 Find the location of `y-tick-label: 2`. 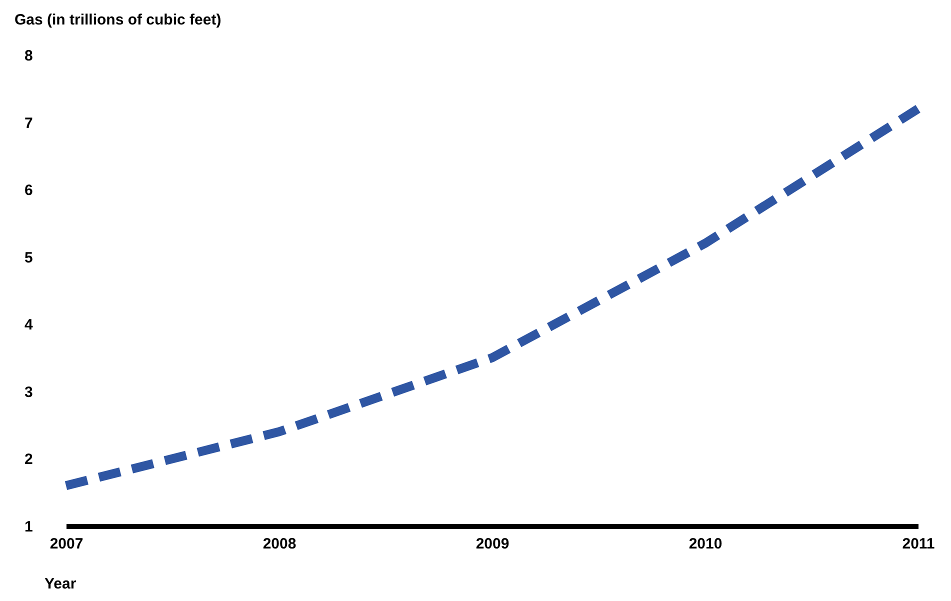

y-tick-label: 2 is located at coordinates (28, 459).